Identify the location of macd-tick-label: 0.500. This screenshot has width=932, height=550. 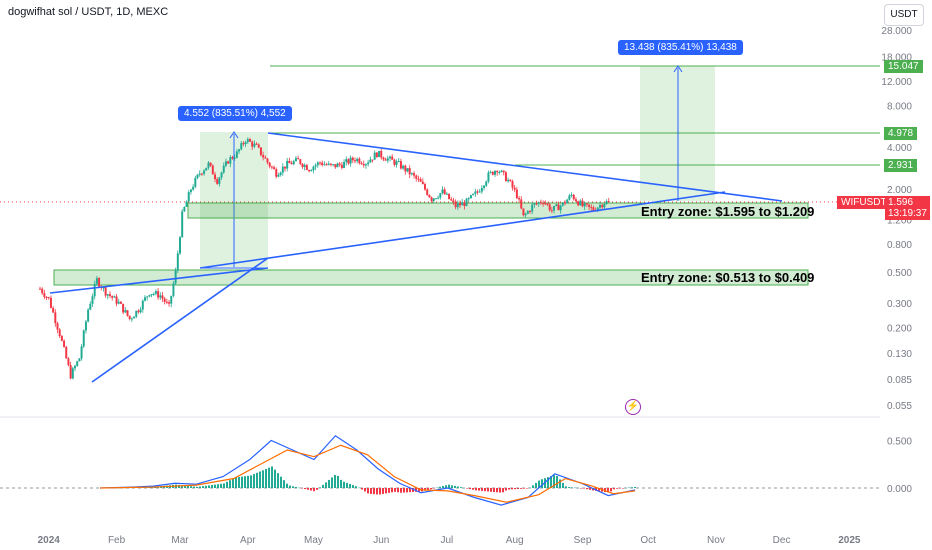
(899, 442).